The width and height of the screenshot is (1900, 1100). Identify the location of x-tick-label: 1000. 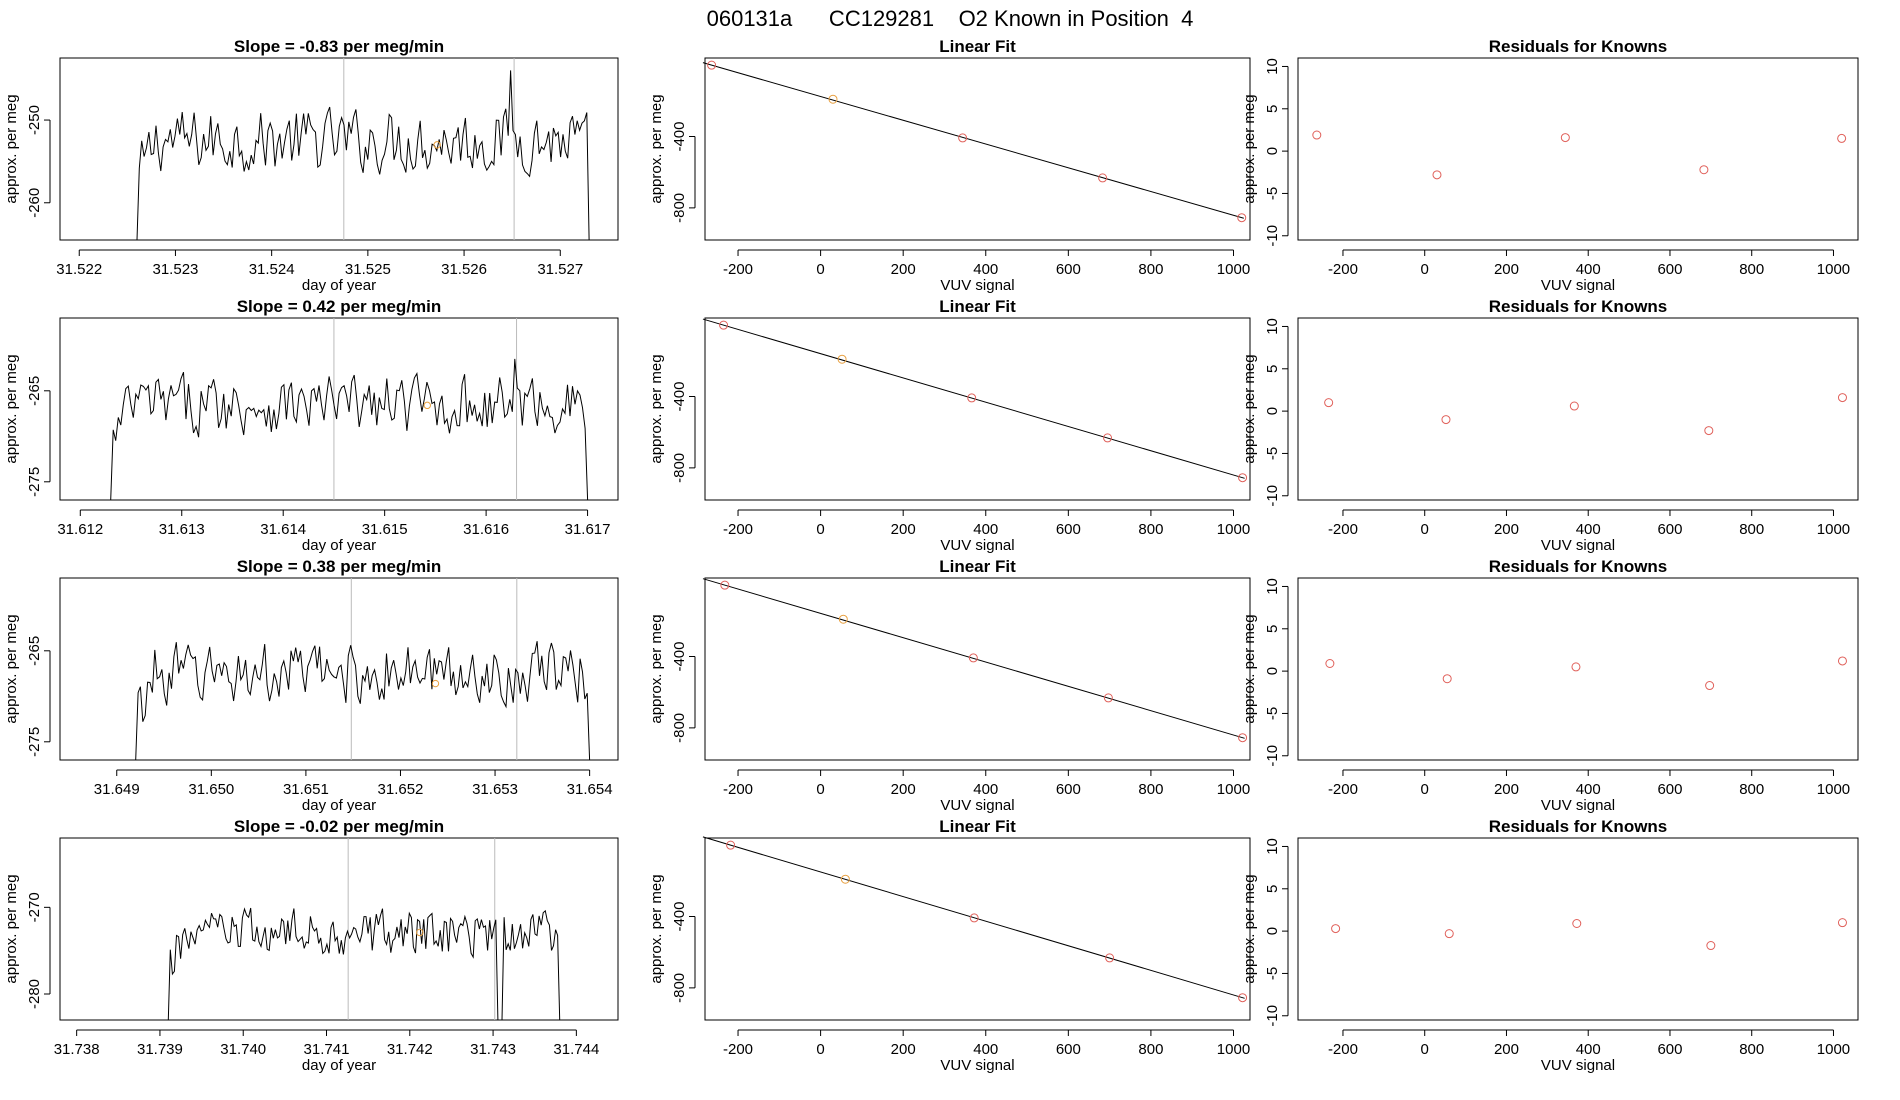
(1233, 269).